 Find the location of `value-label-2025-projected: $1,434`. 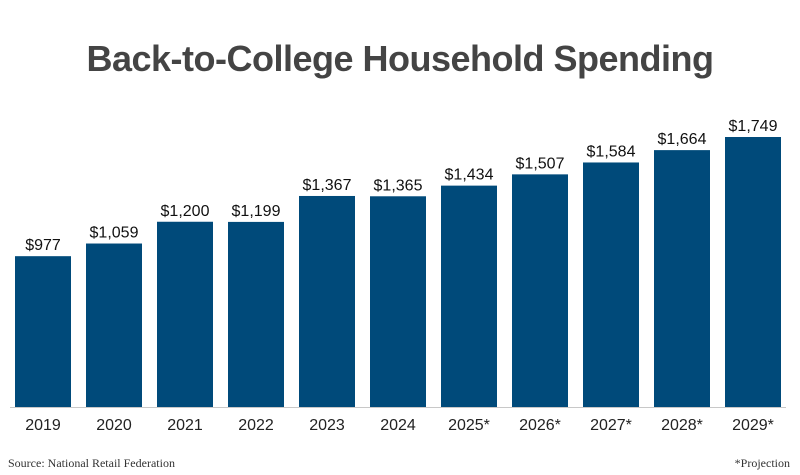

value-label-2025-projected: $1,434 is located at coordinates (469, 175).